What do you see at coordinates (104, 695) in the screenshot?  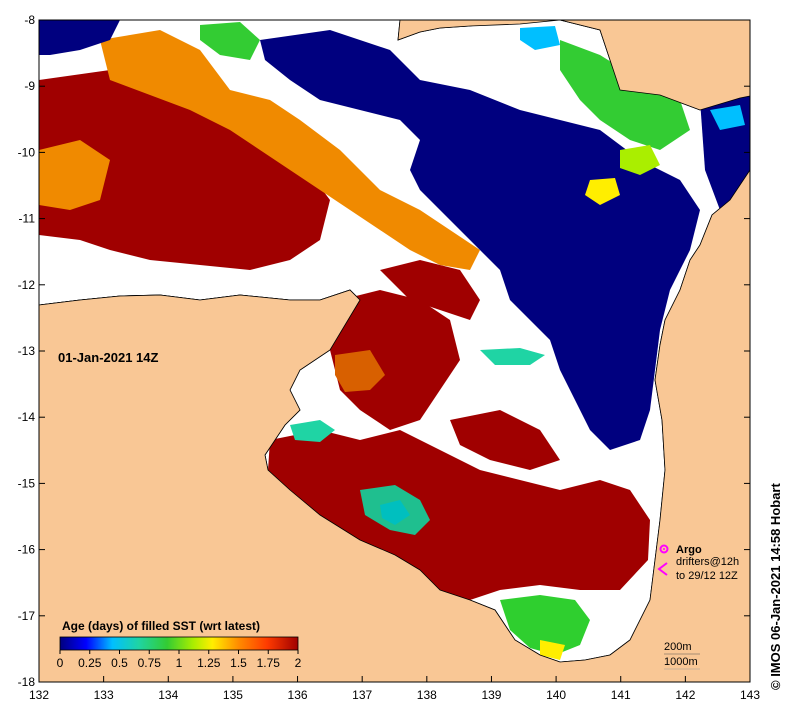 I see `x-tick-label: 133` at bounding box center [104, 695].